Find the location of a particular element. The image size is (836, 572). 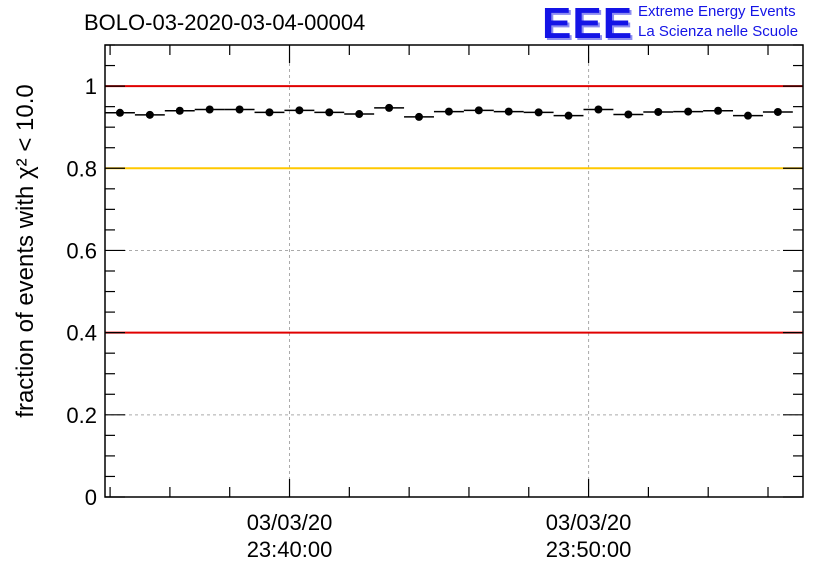

y-tick-label: 0.6 is located at coordinates (81, 250).